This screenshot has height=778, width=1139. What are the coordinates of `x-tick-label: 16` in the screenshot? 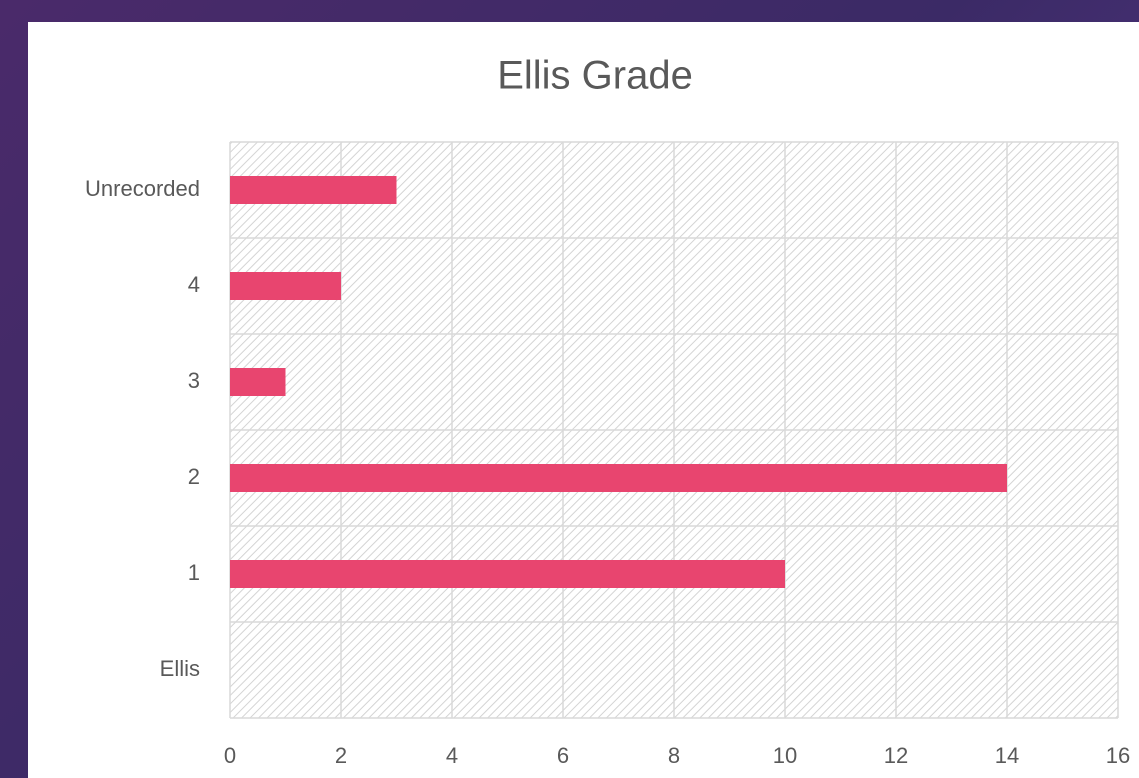 It's located at (1118, 755).